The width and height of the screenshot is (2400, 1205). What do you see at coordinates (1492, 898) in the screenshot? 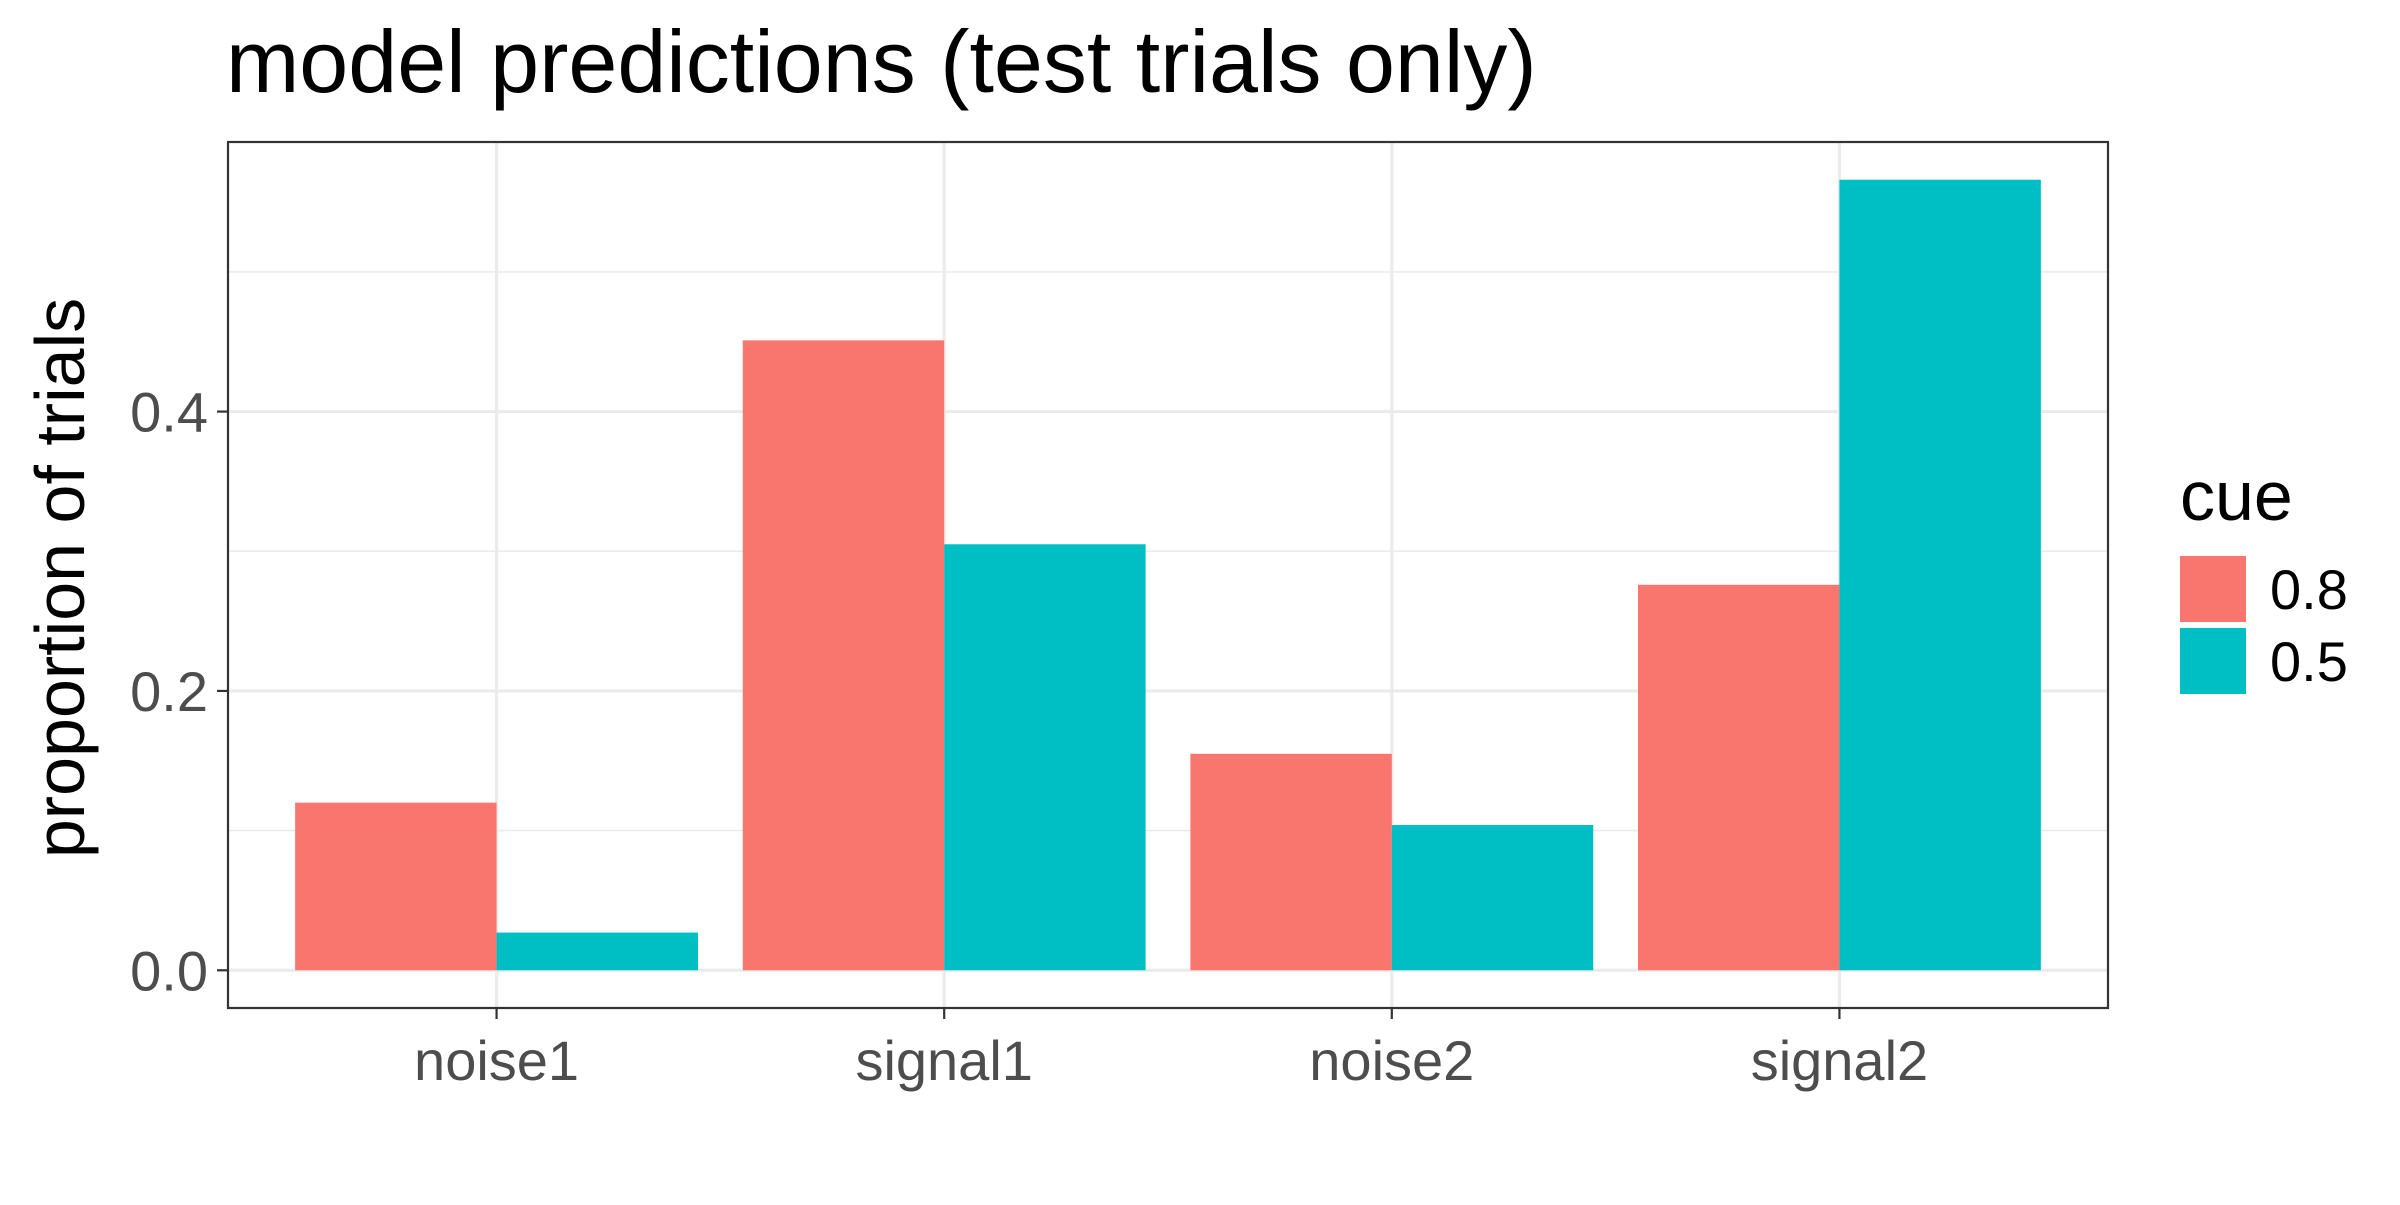
I see `bar-noise2-cue-0.5` at bounding box center [1492, 898].